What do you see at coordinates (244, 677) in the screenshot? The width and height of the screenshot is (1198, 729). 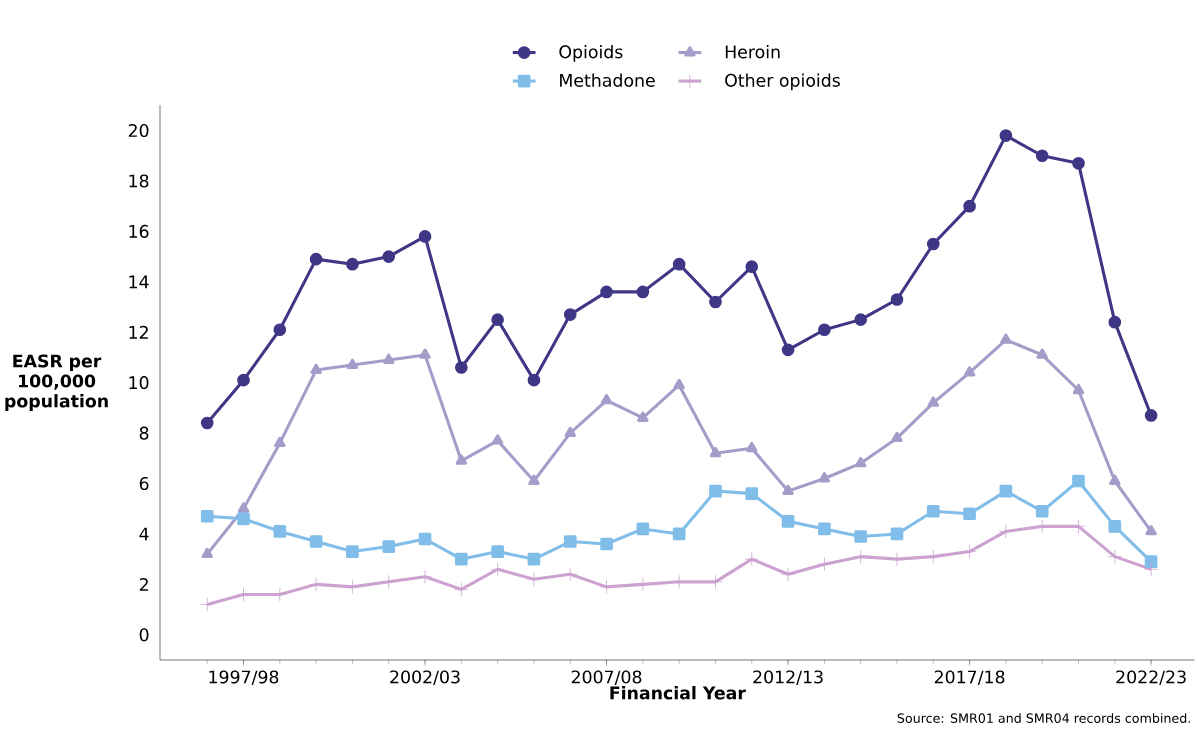 I see `x-tick-label: 1997/98` at bounding box center [244, 677].